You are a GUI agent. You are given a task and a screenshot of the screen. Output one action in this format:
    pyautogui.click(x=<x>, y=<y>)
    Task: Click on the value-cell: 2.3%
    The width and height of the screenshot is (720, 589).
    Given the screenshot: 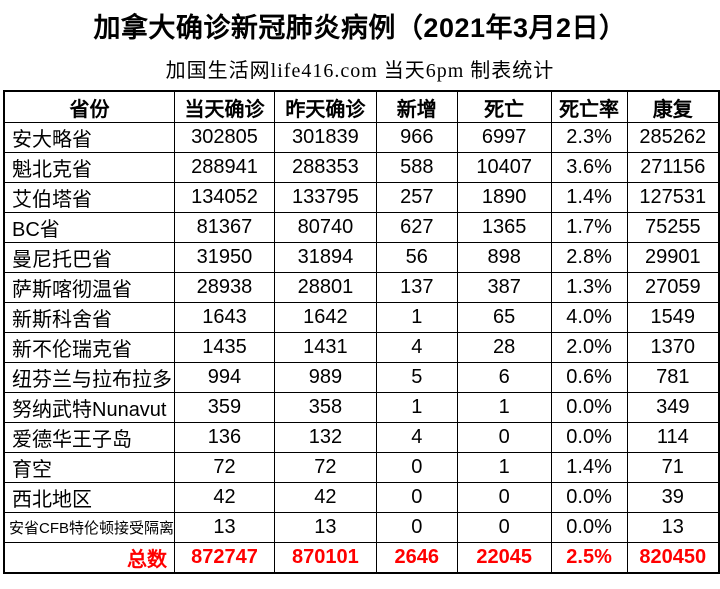 What is the action you would take?
    pyautogui.click(x=589, y=137)
    